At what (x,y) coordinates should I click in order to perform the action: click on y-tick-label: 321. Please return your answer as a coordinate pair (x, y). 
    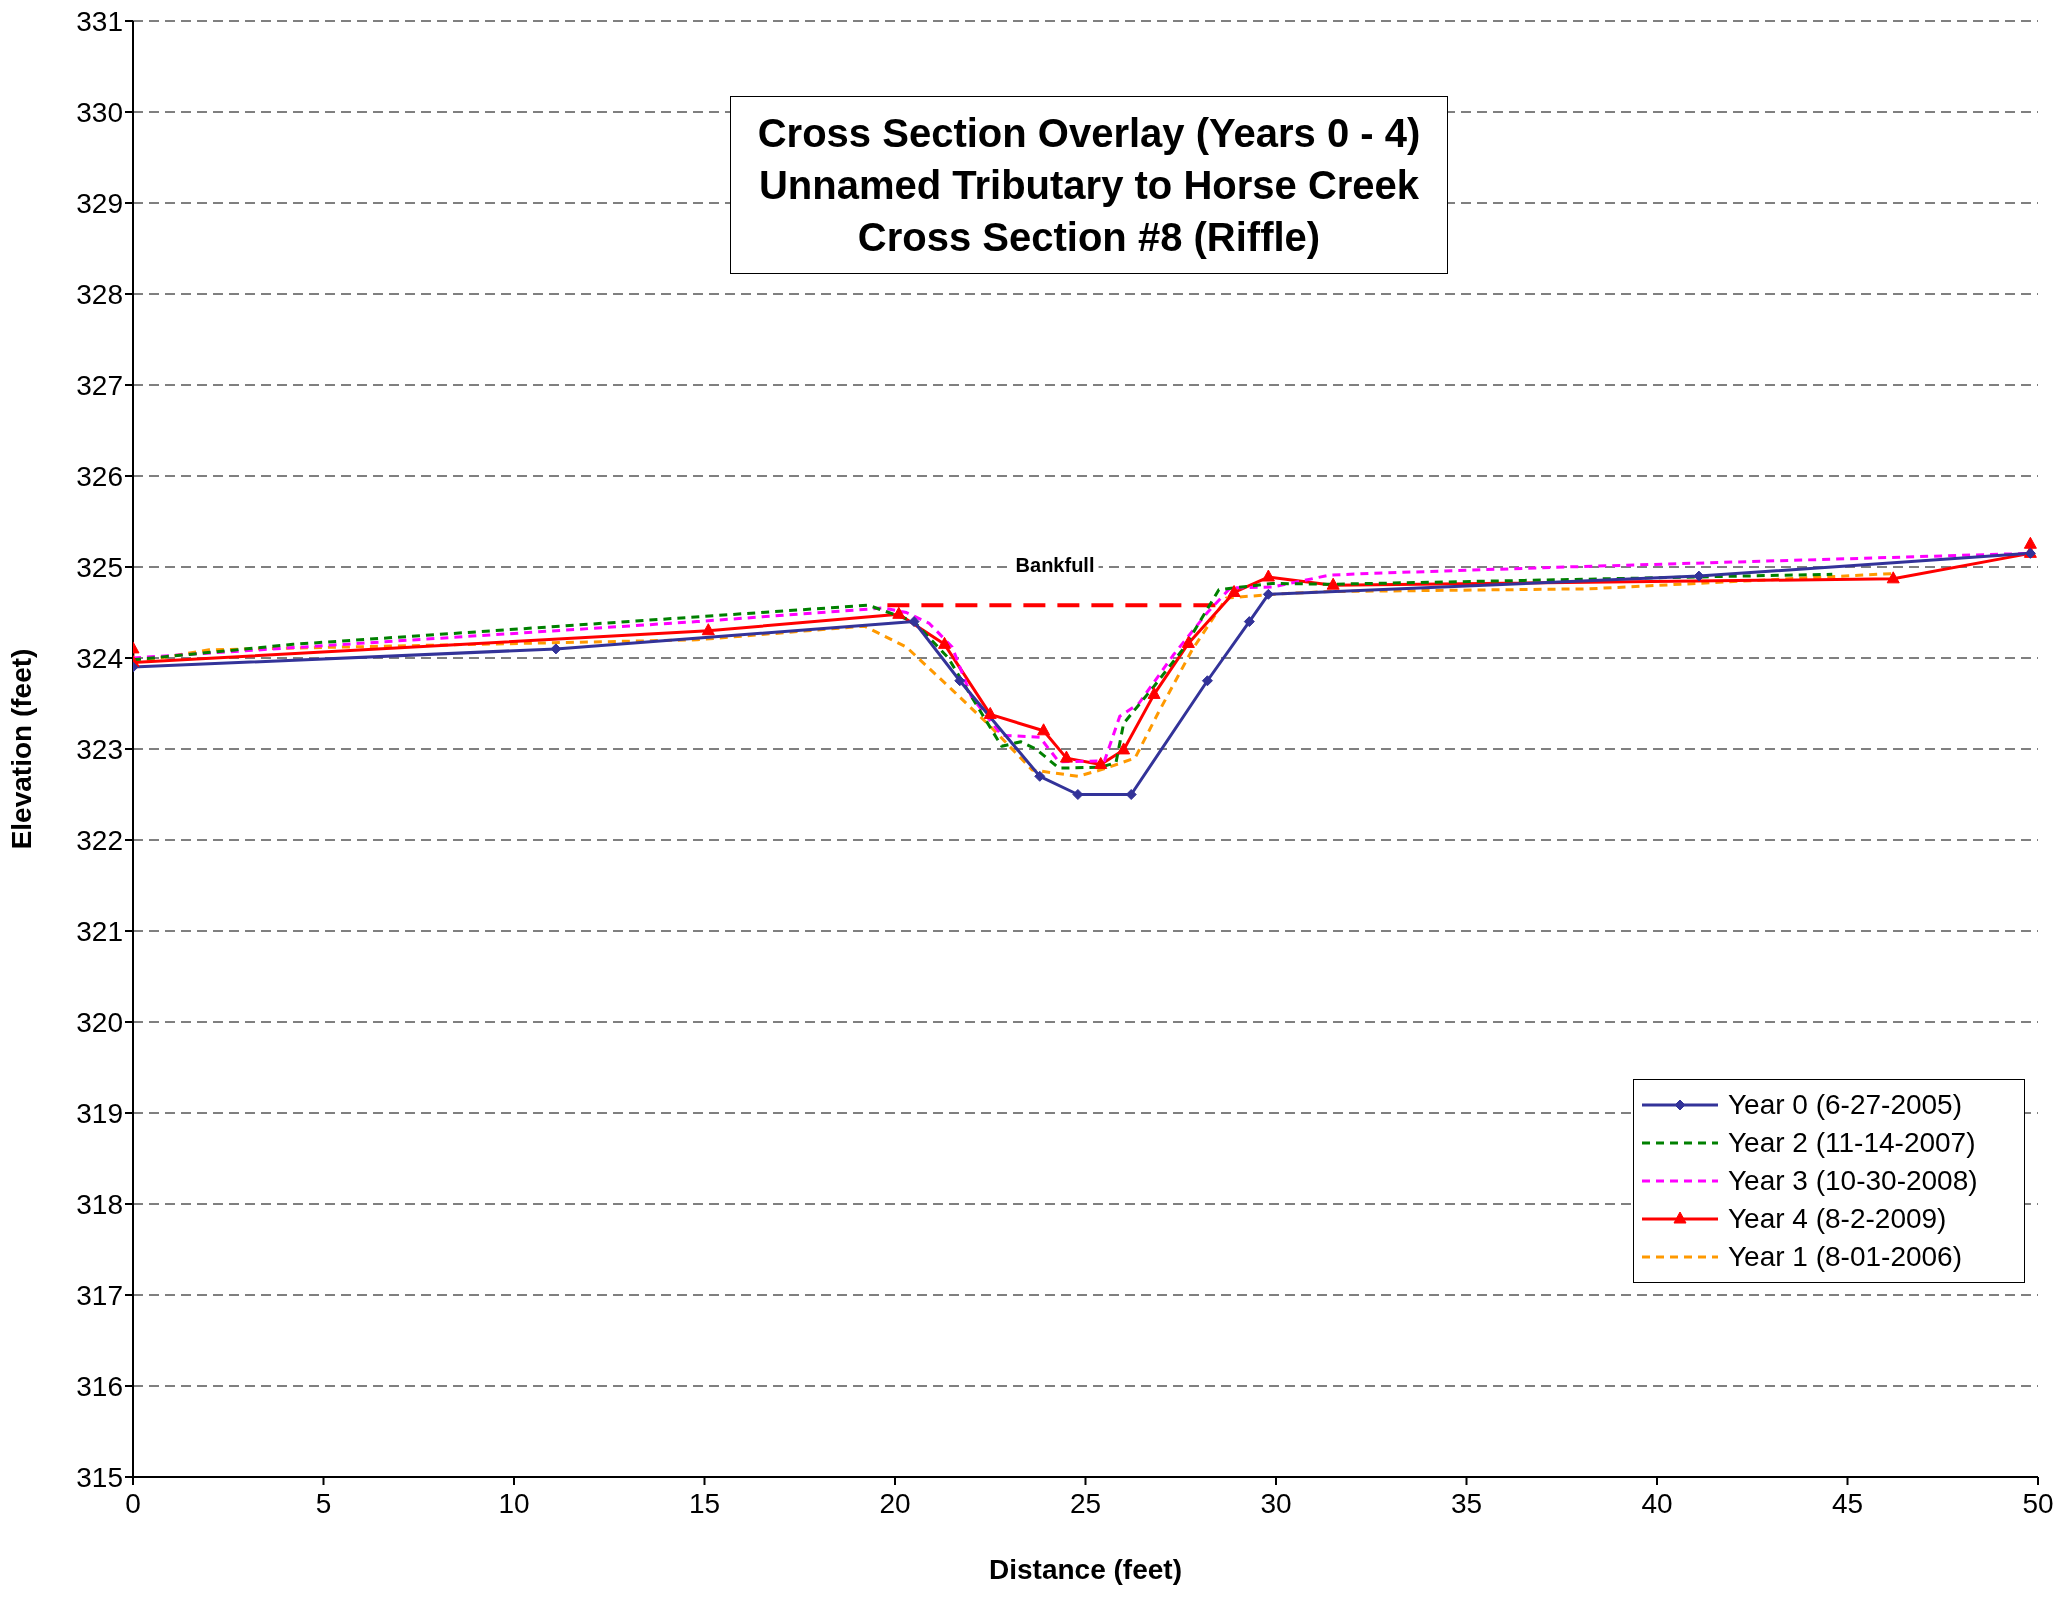
    Looking at the image, I should click on (99, 931).